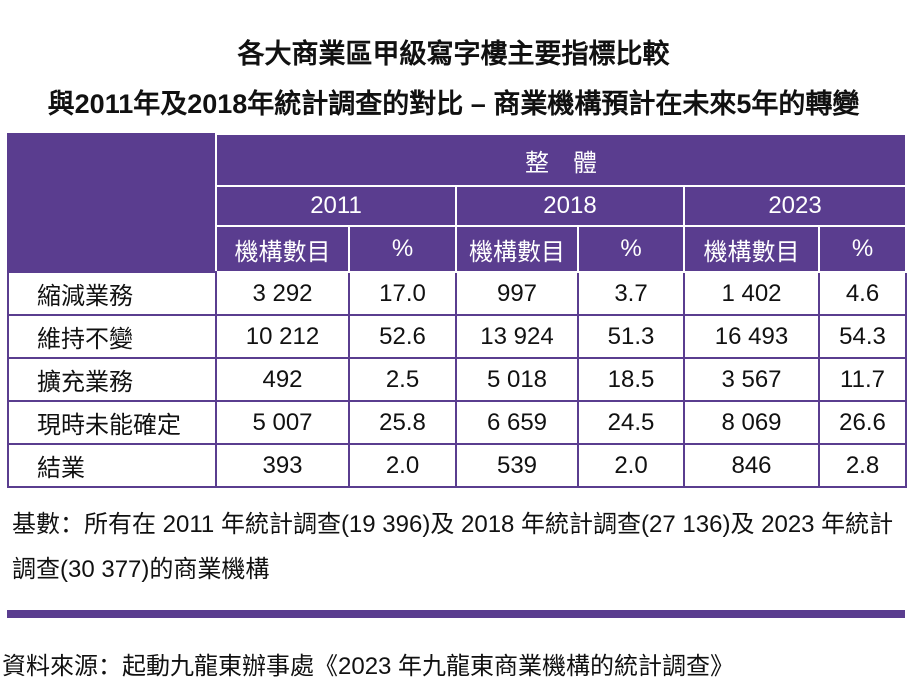 The image size is (907, 681). I want to click on count-cell: 13 924, so click(517, 336).